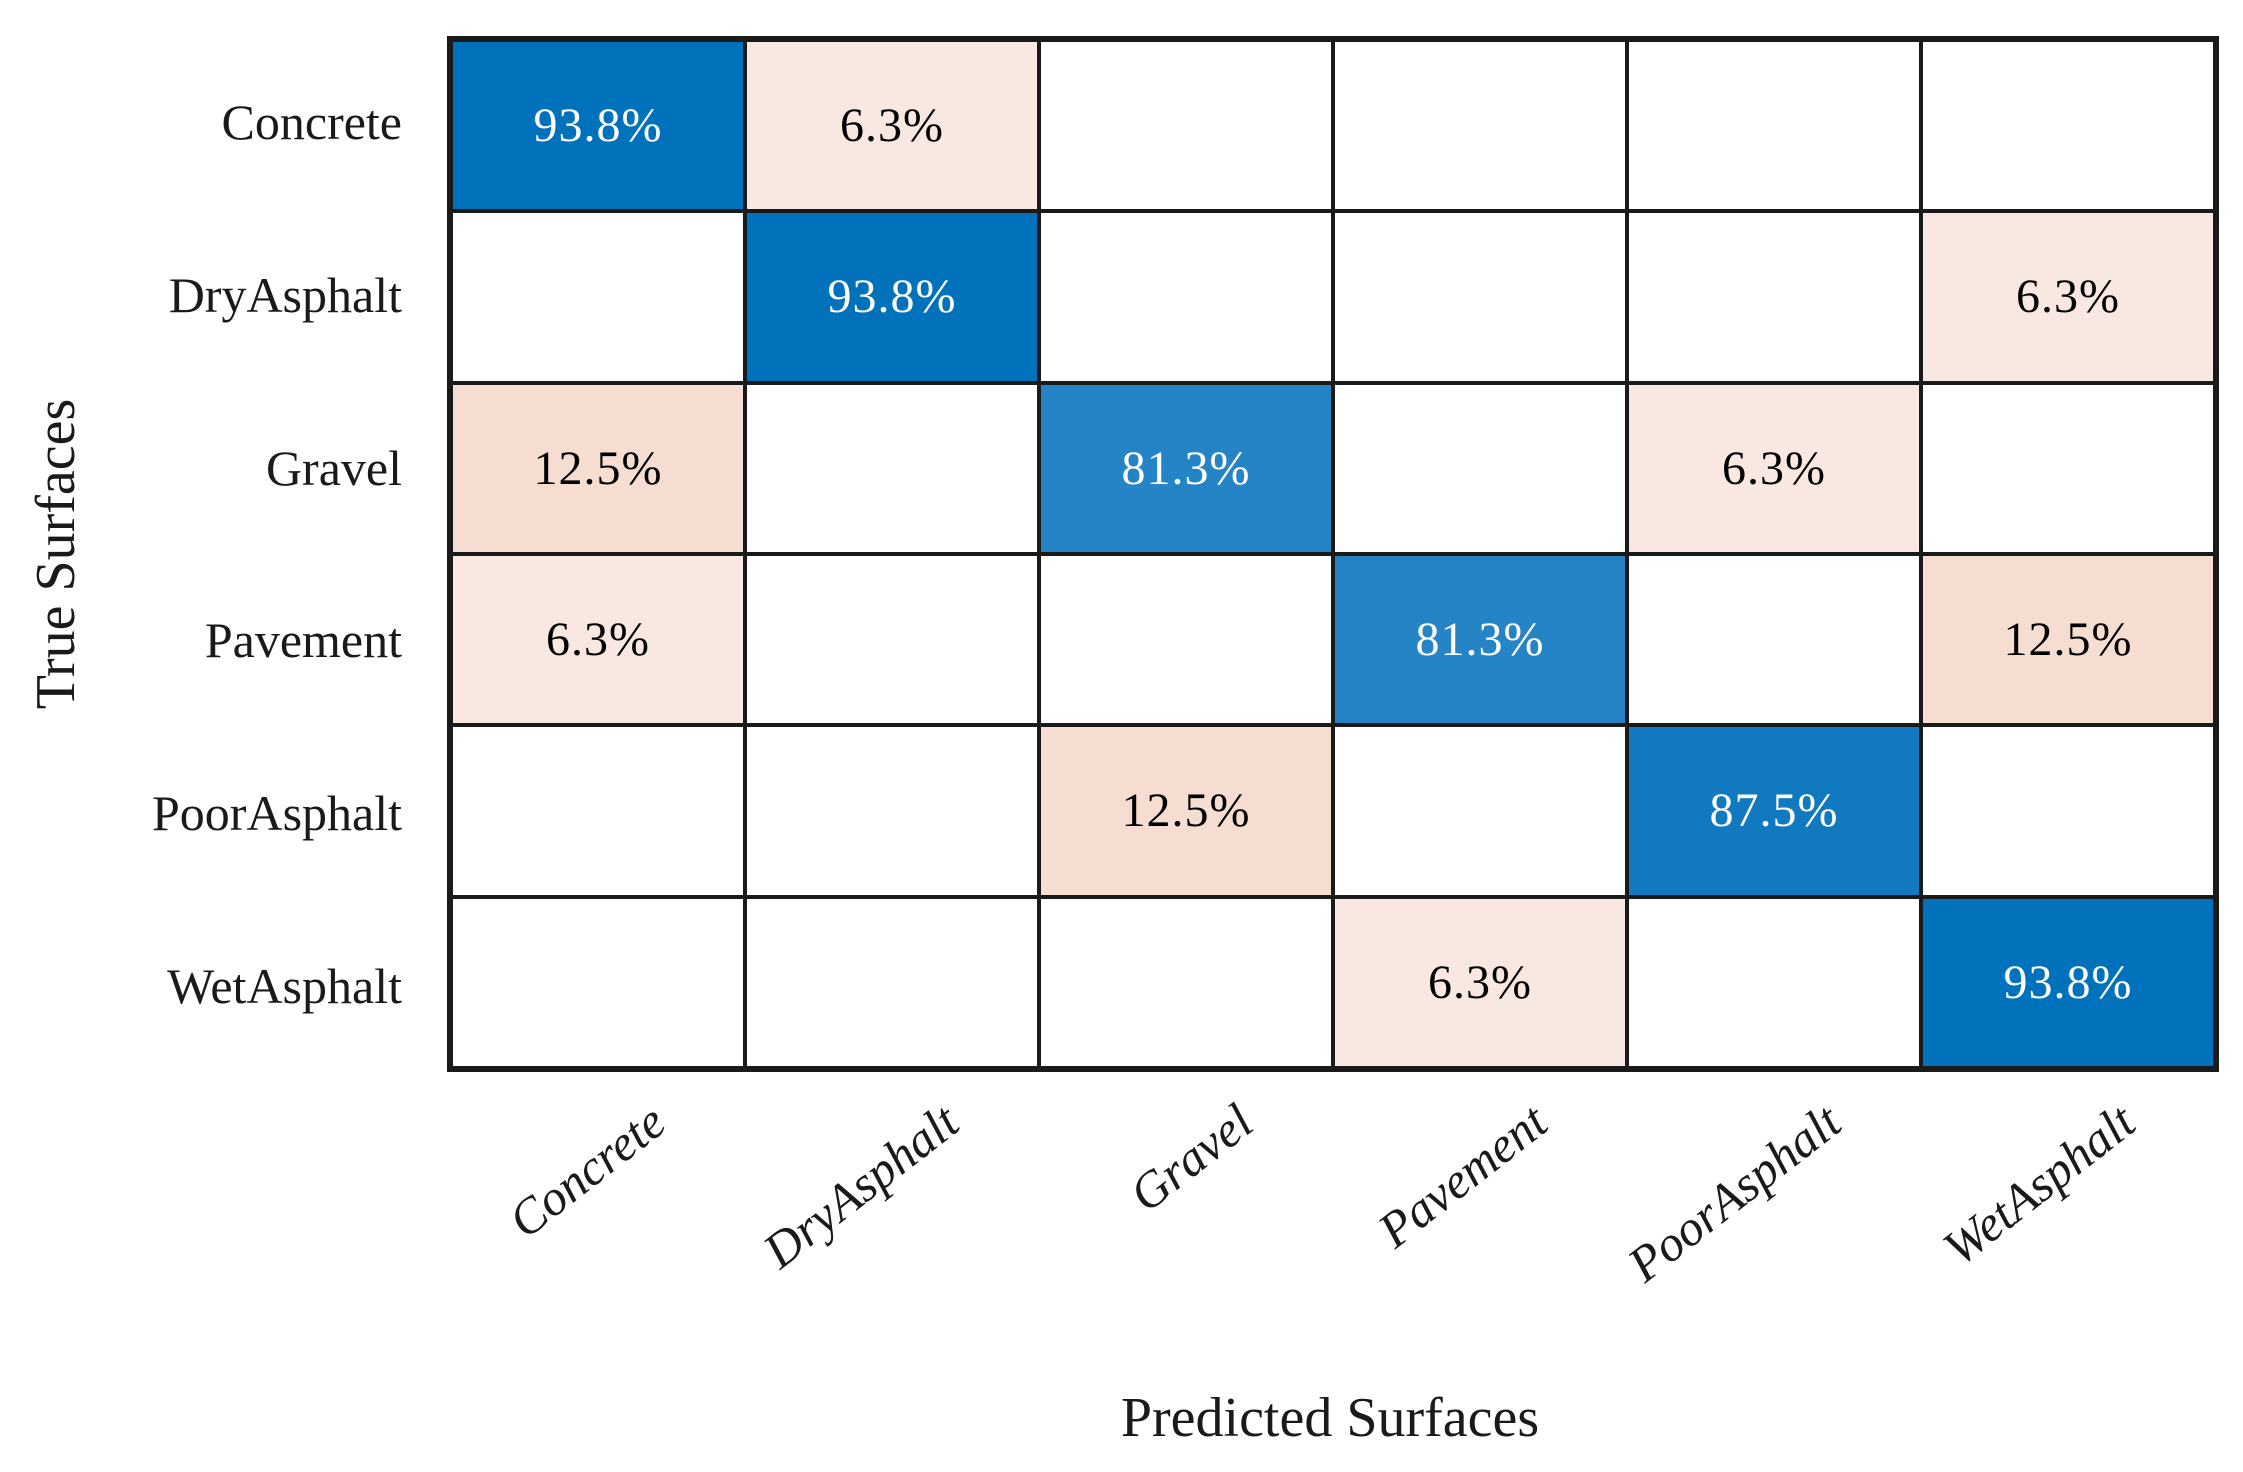 The height and width of the screenshot is (1472, 2243). Describe the element at coordinates (1462, 1175) in the screenshot. I see `x-tick-label: Pavement` at that location.